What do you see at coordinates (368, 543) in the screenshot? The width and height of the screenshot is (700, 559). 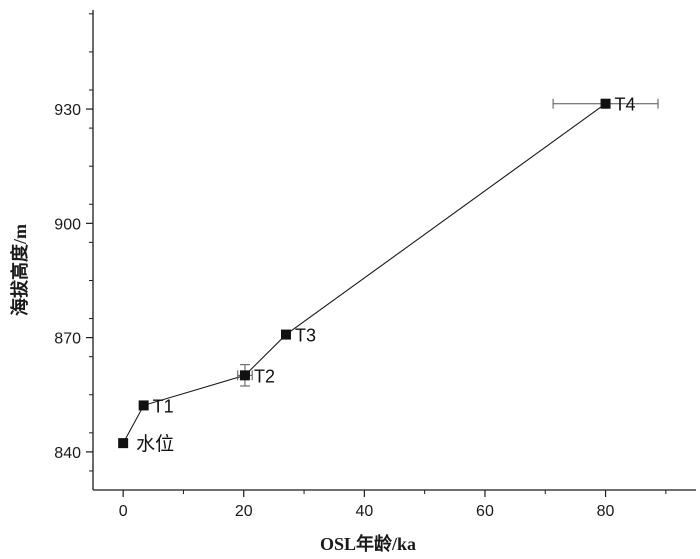 I see `x-axis-title: OSL年龄/ka` at bounding box center [368, 543].